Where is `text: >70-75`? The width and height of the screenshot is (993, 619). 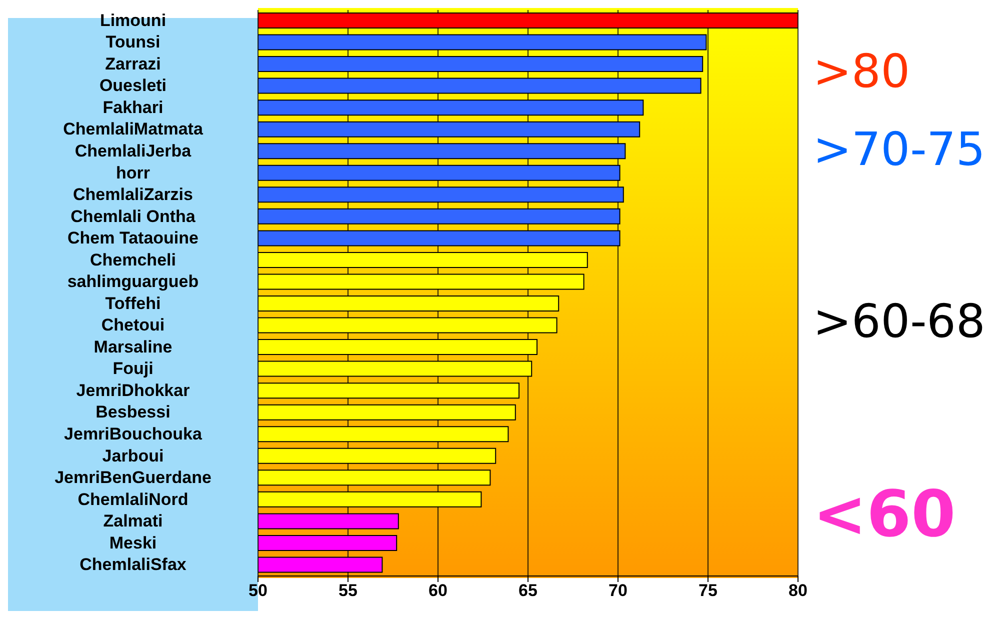
text: >70-75 is located at coordinates (899, 149).